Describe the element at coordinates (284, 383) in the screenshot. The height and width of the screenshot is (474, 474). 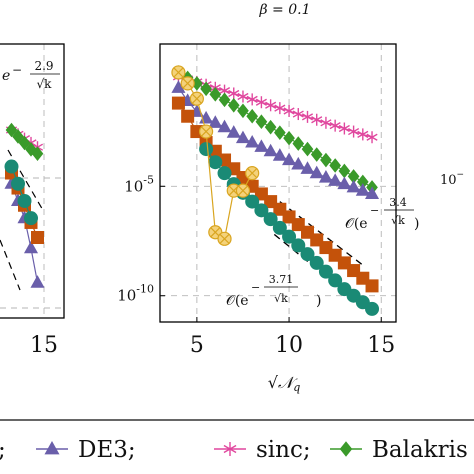
I see `x-axis-label: √𝒩q` at that location.